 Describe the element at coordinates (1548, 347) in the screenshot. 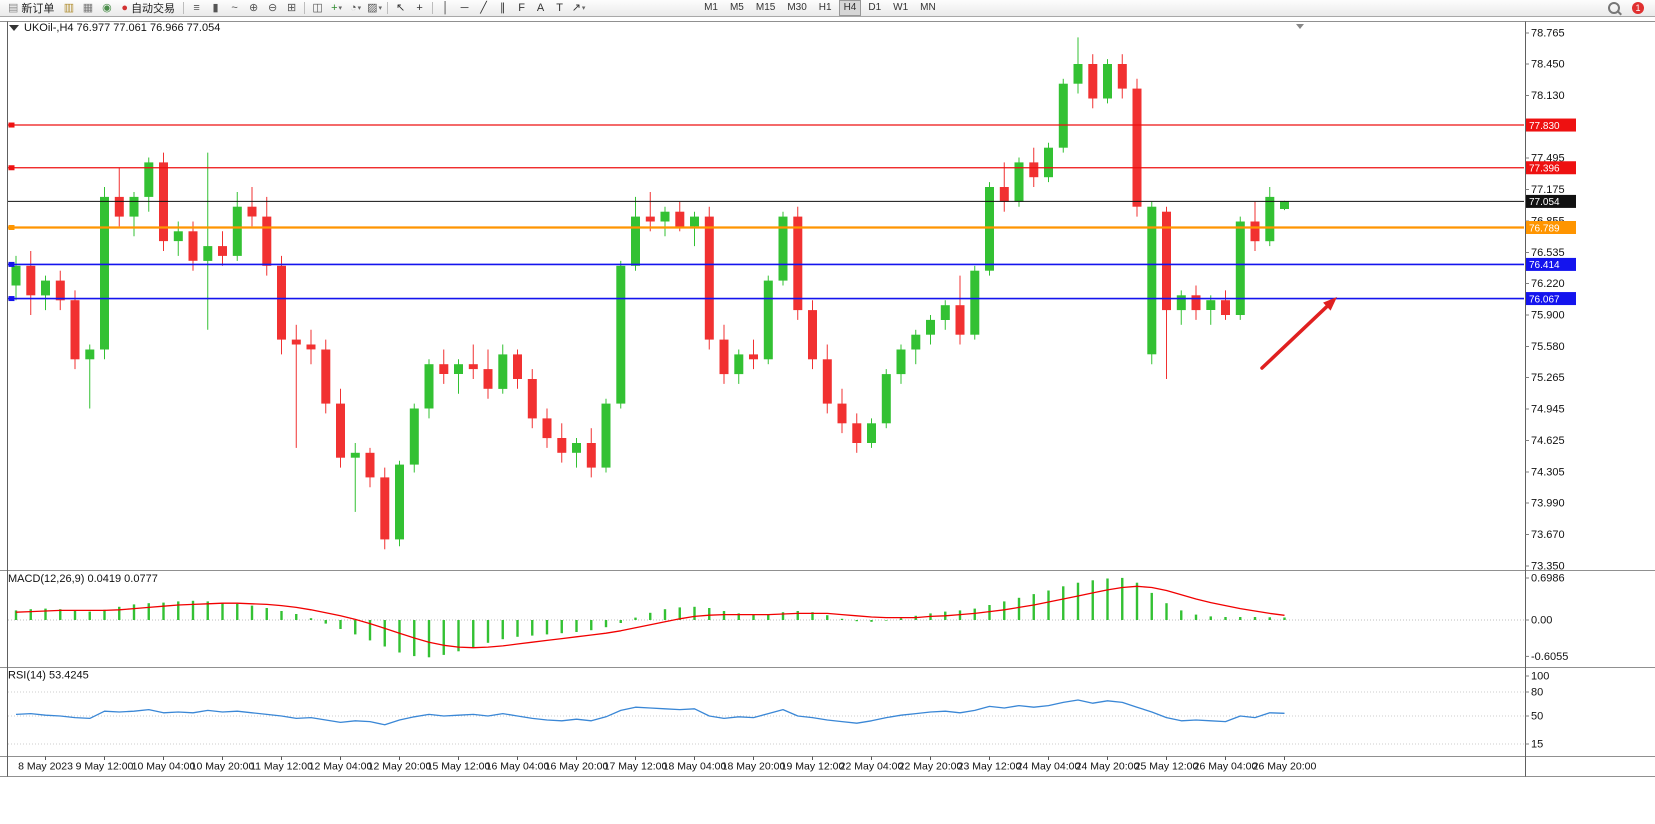

I see `svg-text: 75.580` at that location.